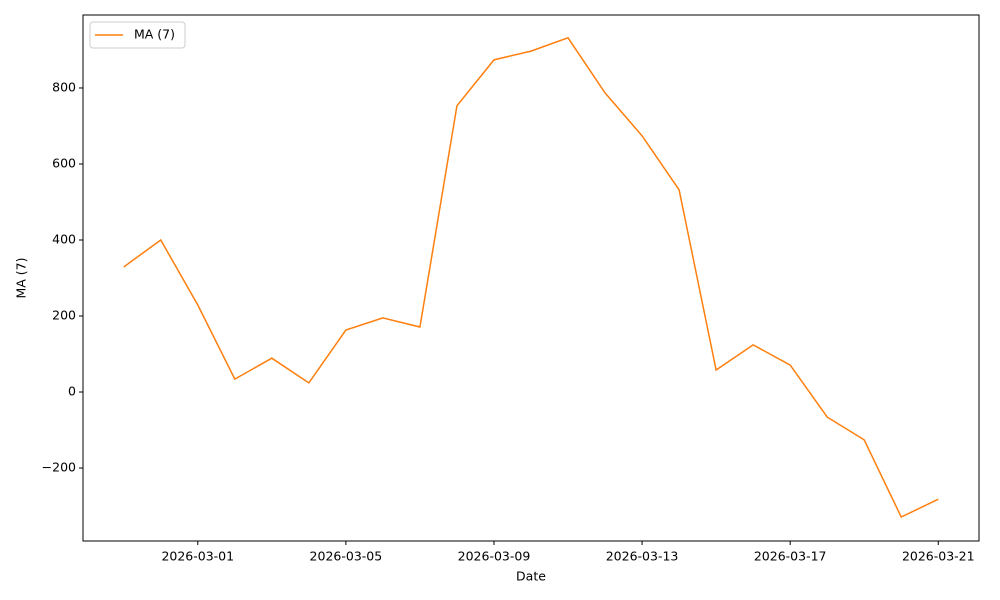 The width and height of the screenshot is (1000, 600). What do you see at coordinates (21, 277) in the screenshot?
I see `y-axis-label: MA (7)` at bounding box center [21, 277].